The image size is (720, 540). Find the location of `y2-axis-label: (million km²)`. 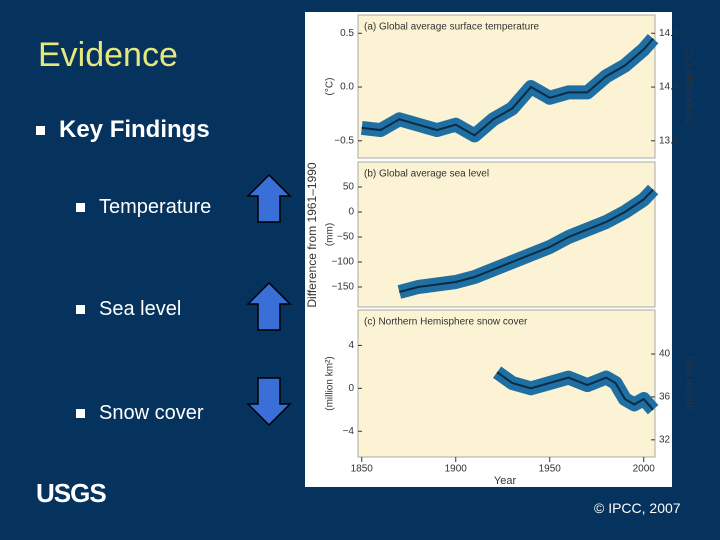

y2-axis-label: (million km²) is located at coordinates (690, 383).